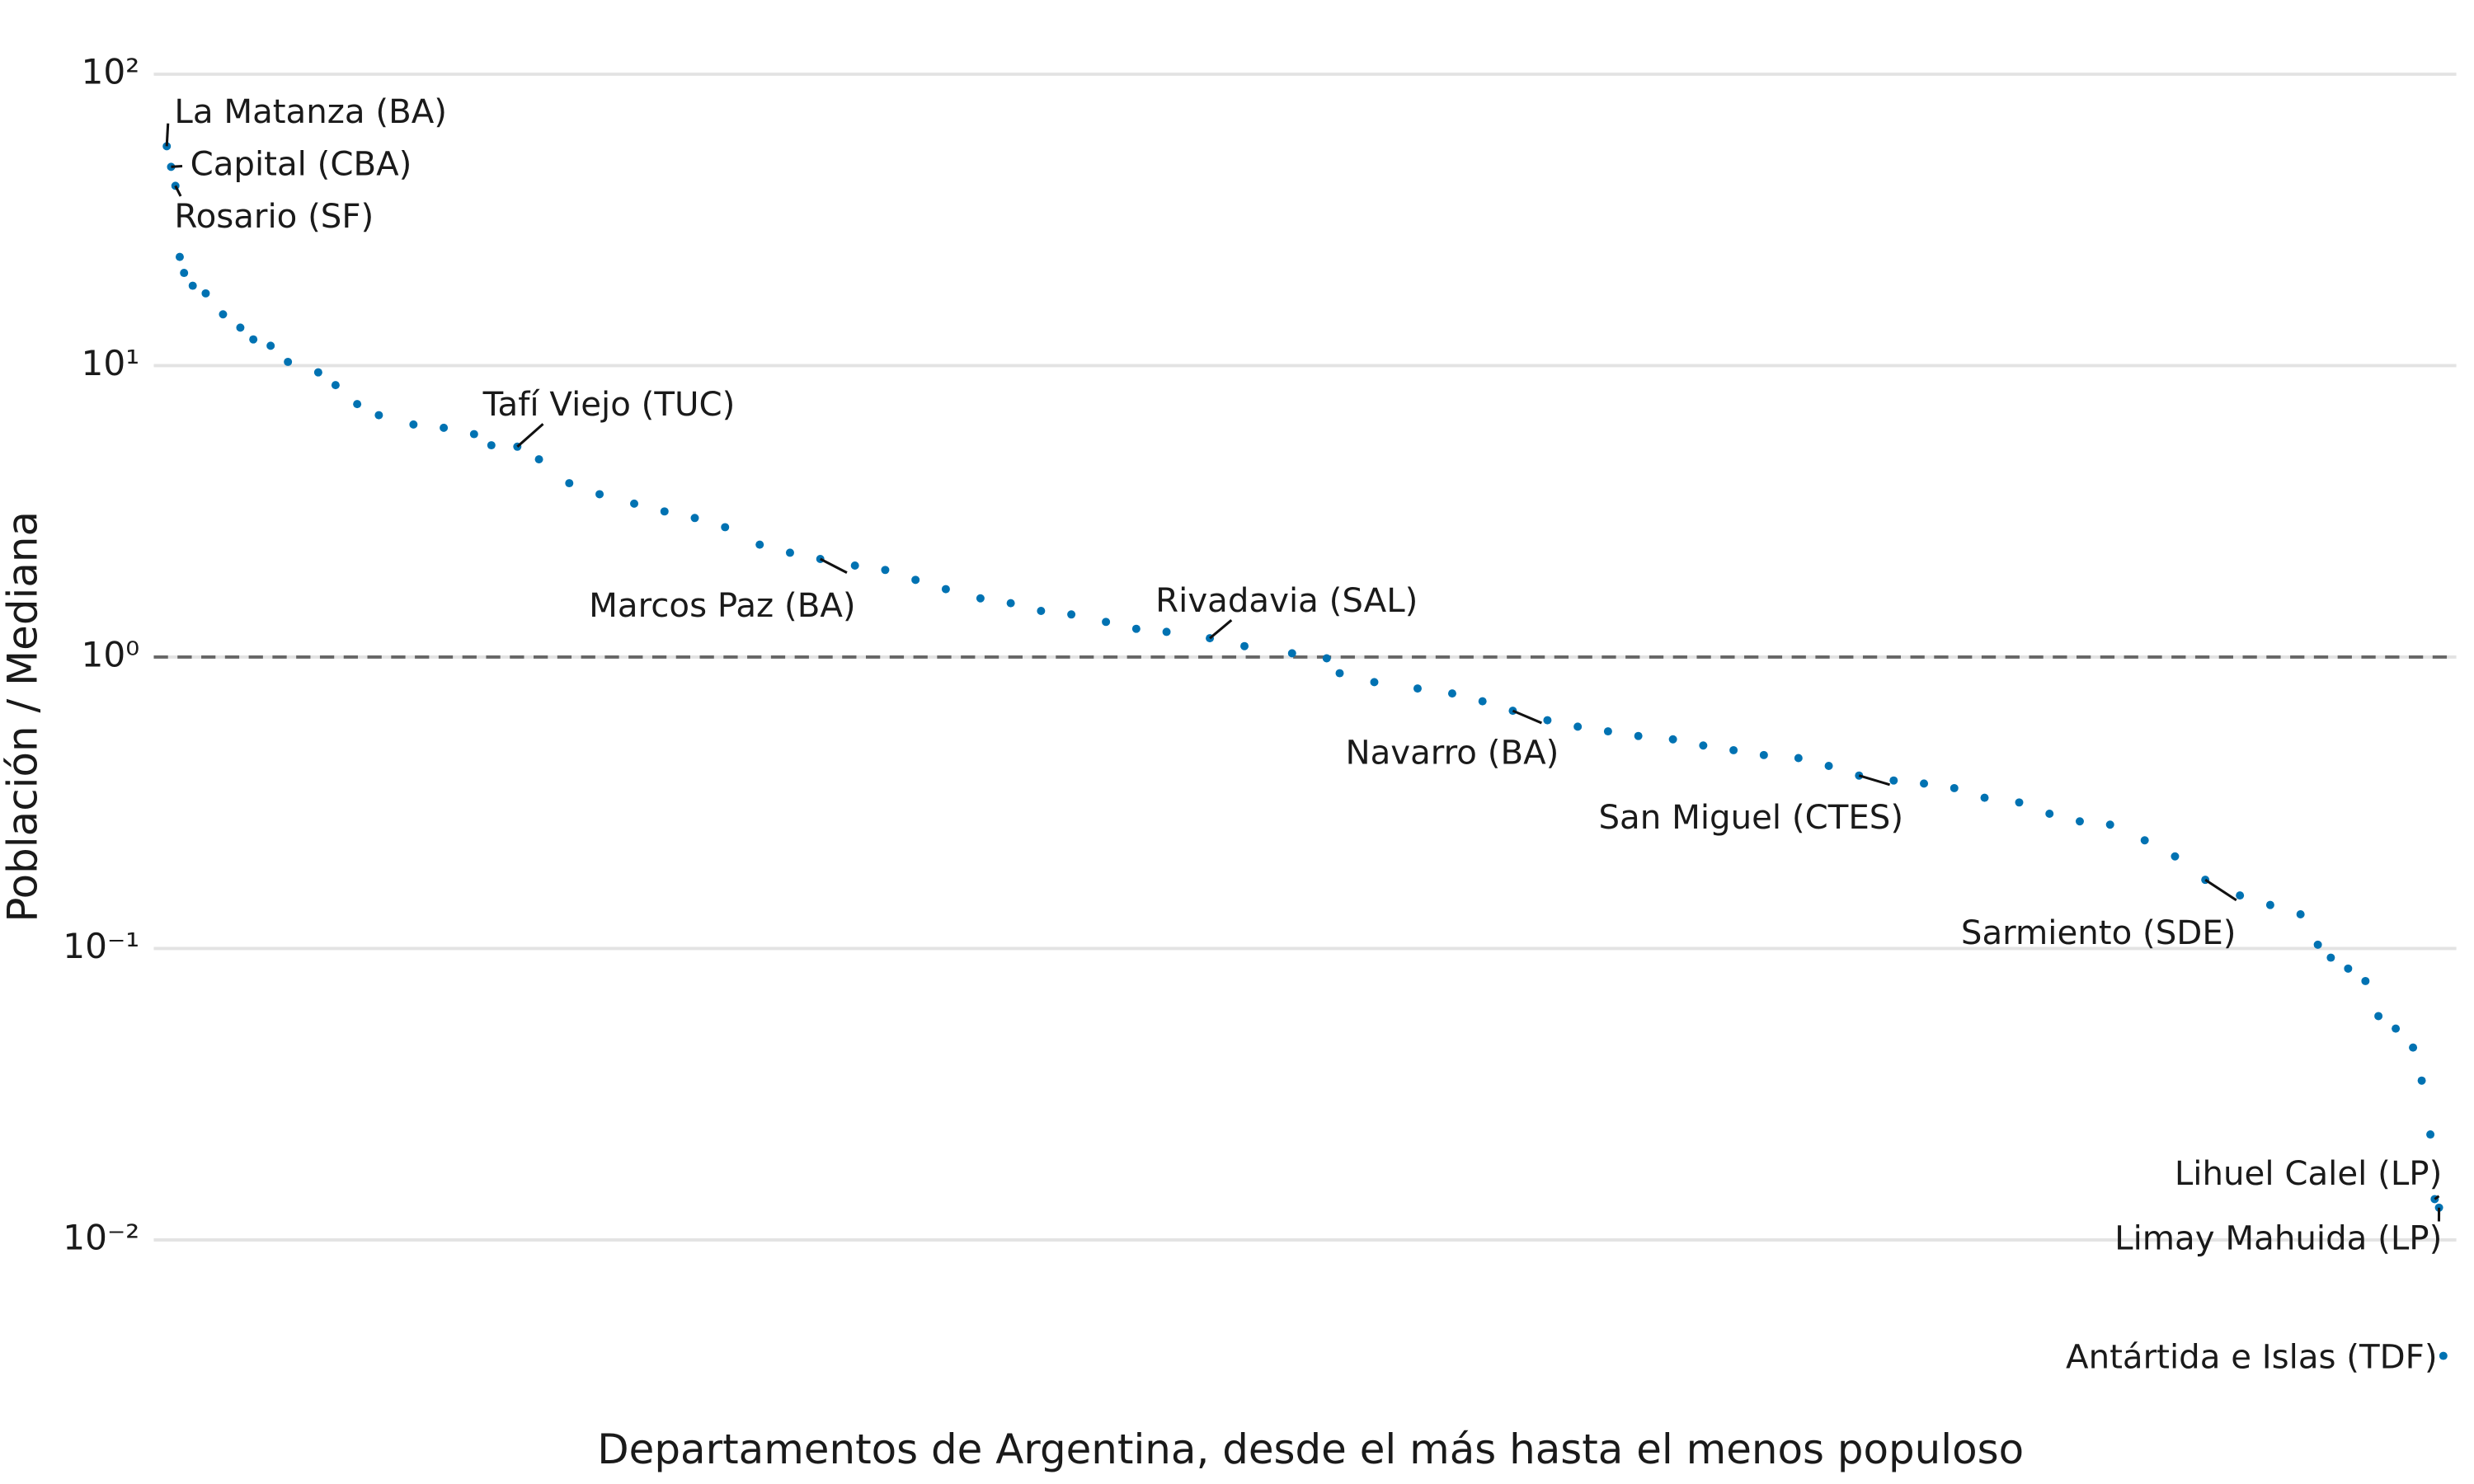 The image size is (2474, 1484). Describe the element at coordinates (111, 363) in the screenshot. I see `y-tick-label: 10¹` at that location.